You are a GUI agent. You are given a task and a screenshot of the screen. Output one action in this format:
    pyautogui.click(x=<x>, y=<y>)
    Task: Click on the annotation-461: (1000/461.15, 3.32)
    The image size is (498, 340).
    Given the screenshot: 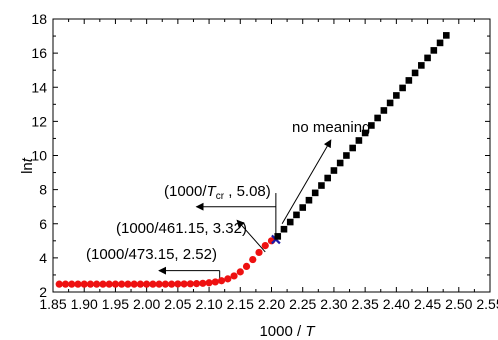 What is the action you would take?
    pyautogui.click(x=181, y=228)
    